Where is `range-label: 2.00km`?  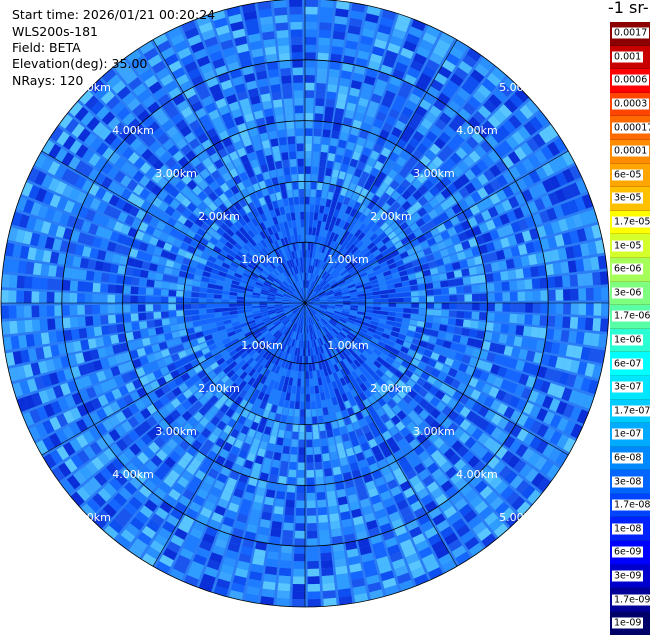
range-label: 2.00km is located at coordinates (219, 388).